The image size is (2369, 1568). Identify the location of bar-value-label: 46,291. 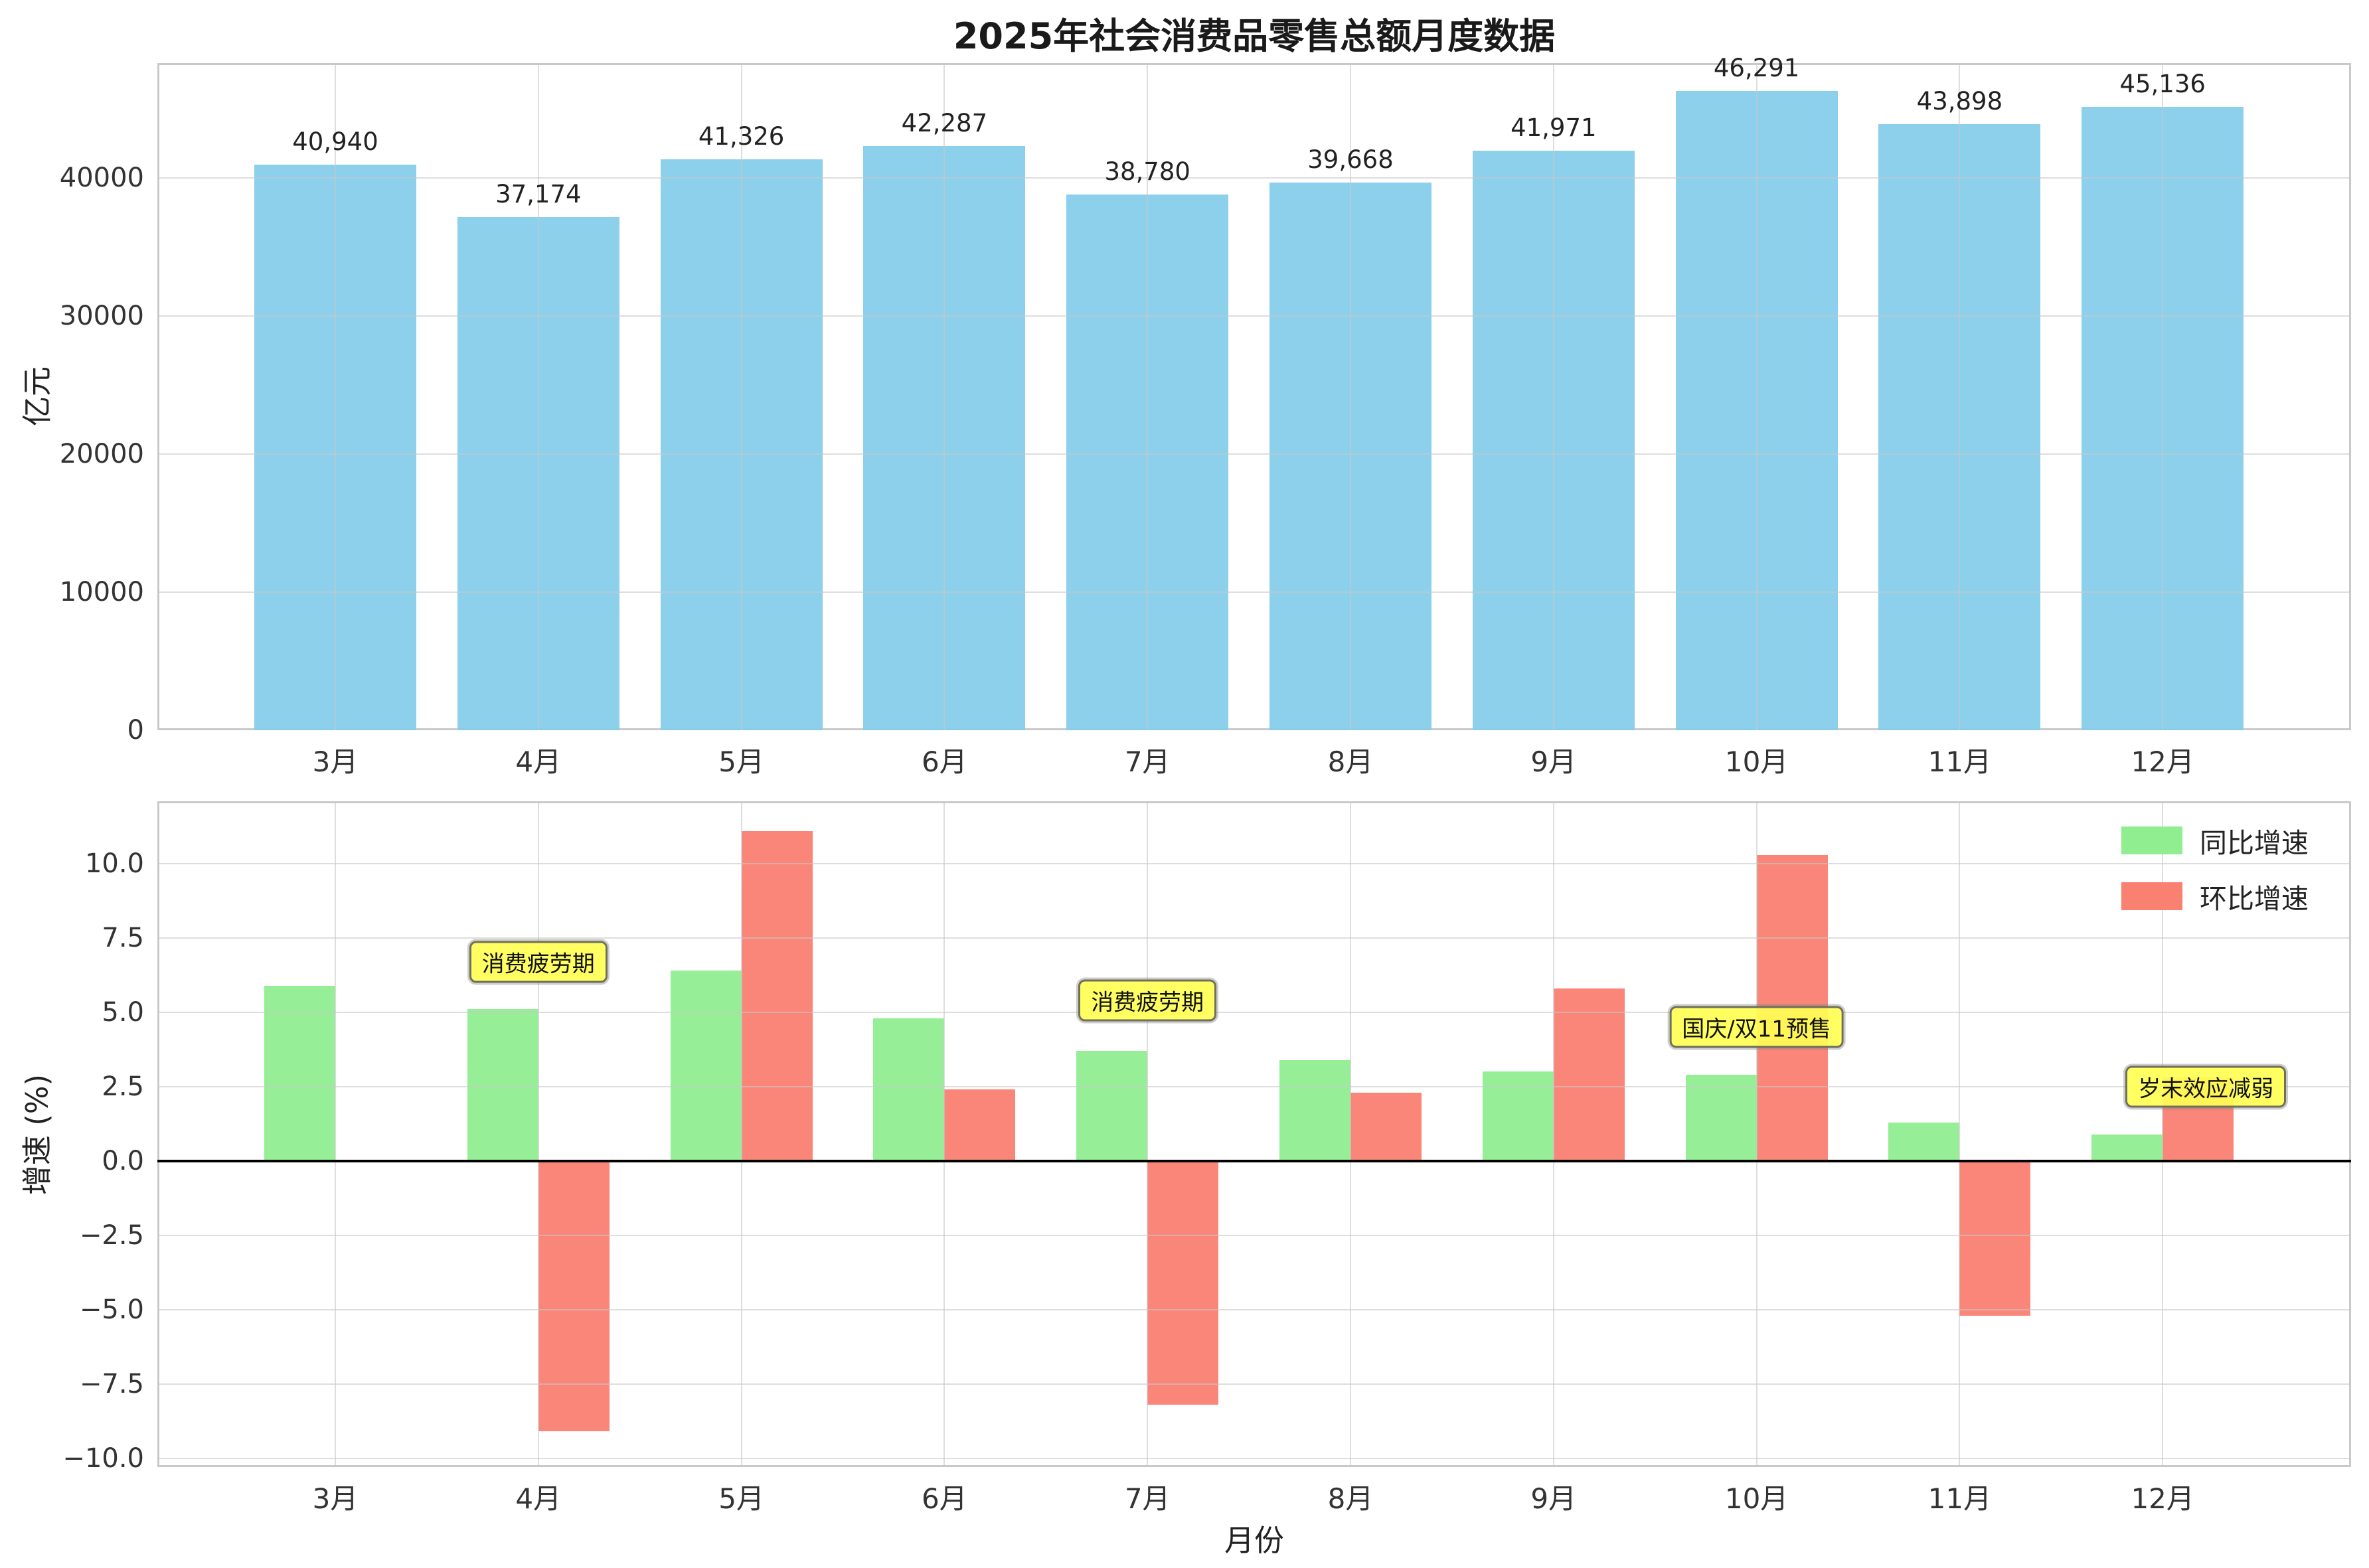
(1756, 69).